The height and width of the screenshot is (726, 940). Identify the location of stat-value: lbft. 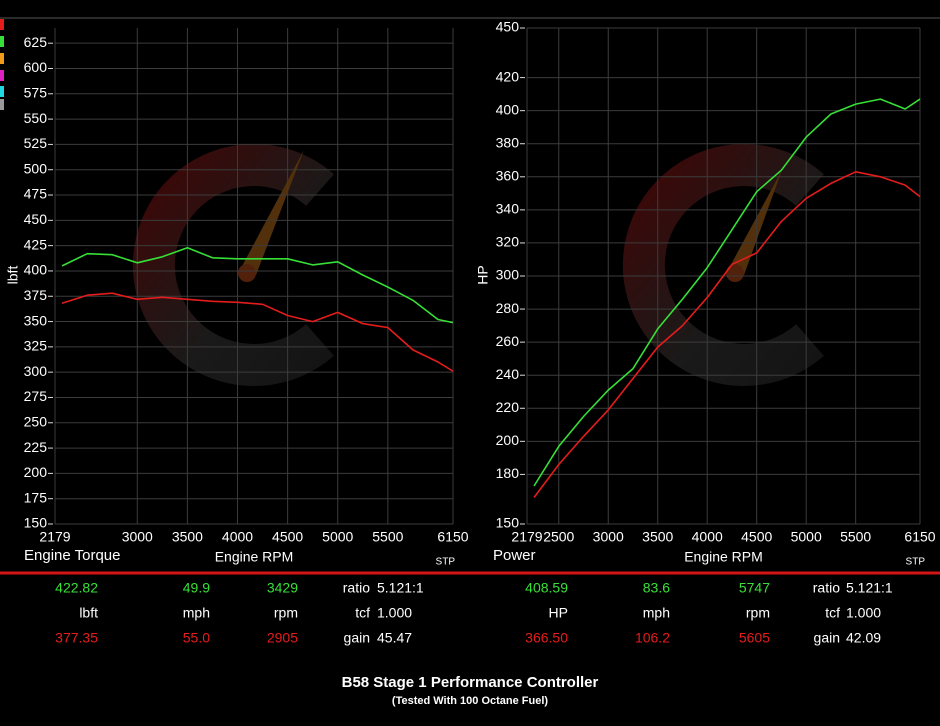
(88, 613).